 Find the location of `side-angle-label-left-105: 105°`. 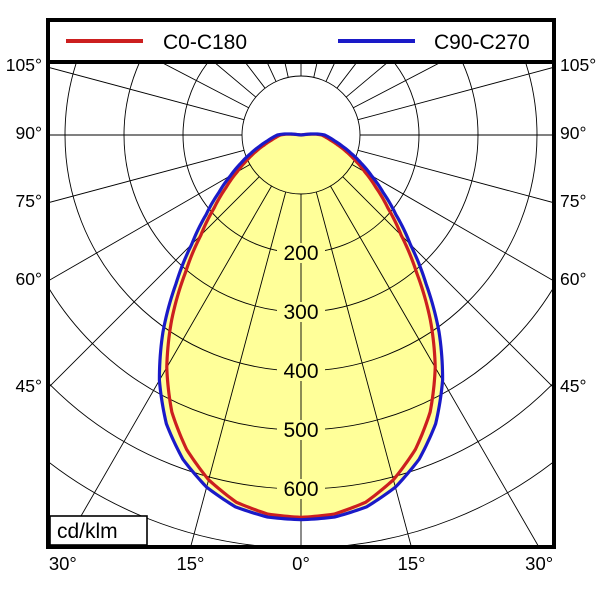

side-angle-label-left-105: 105° is located at coordinates (24, 65).